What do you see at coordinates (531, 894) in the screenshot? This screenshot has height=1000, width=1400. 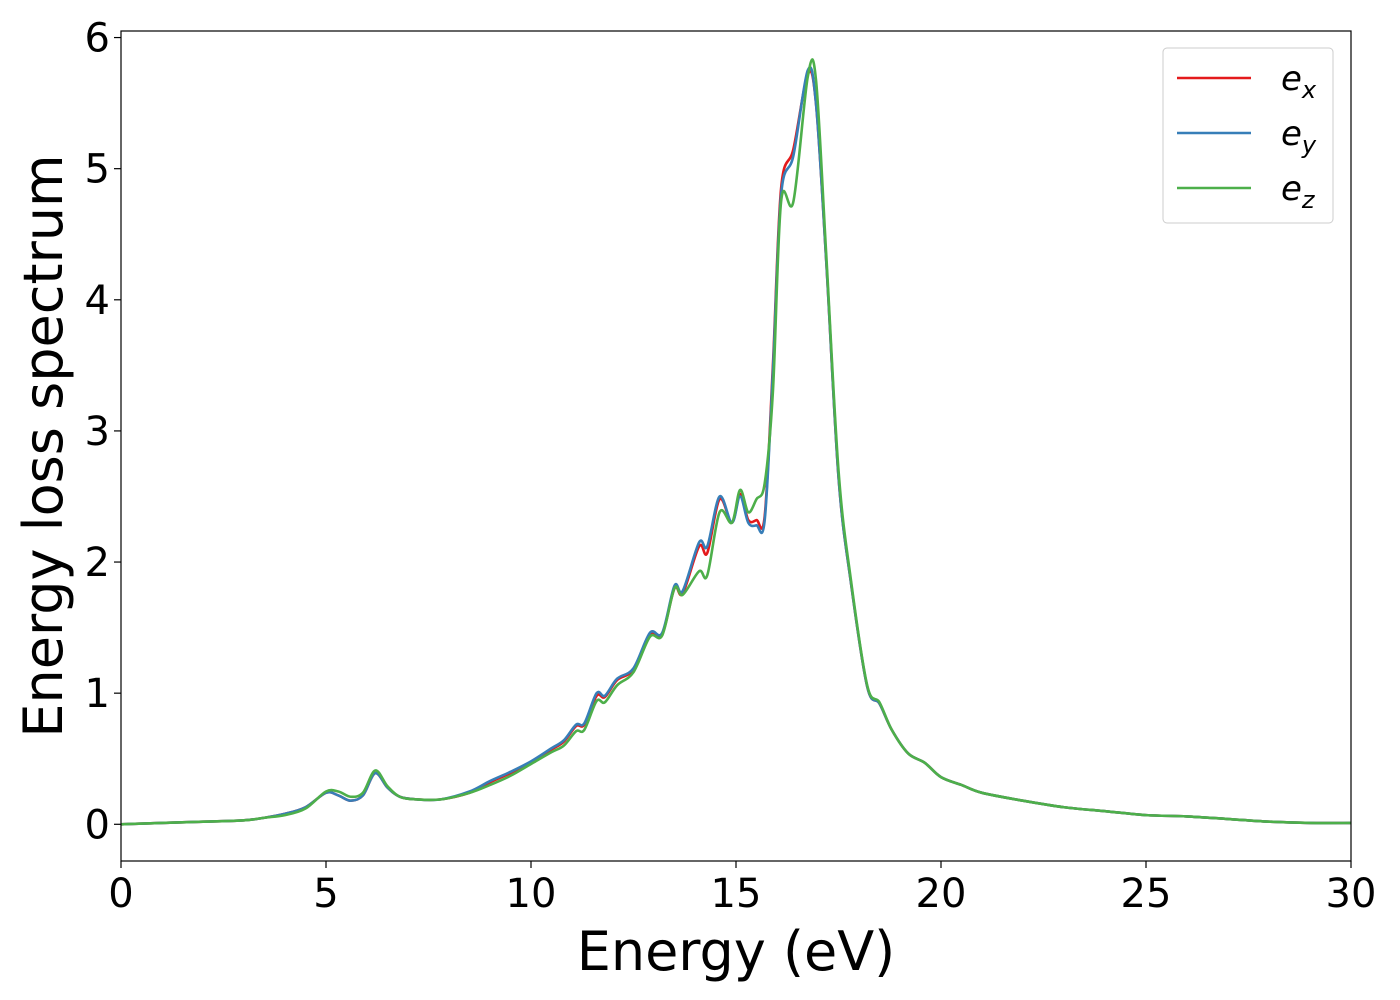 I see `x-tick-label-10: 10` at bounding box center [531, 894].